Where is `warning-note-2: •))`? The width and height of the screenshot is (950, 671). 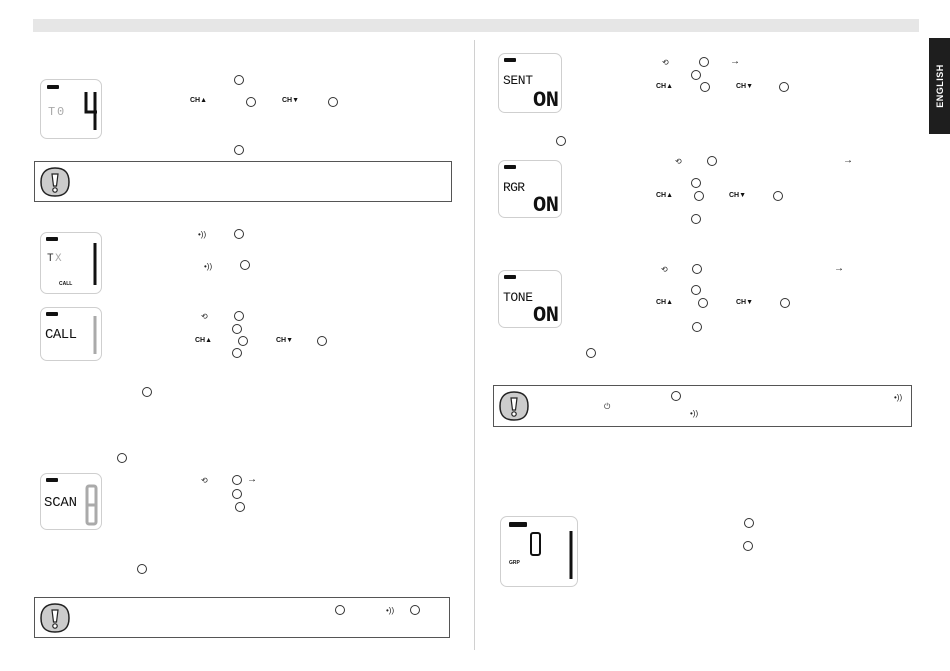 warning-note-2: •)) is located at coordinates (242, 617).